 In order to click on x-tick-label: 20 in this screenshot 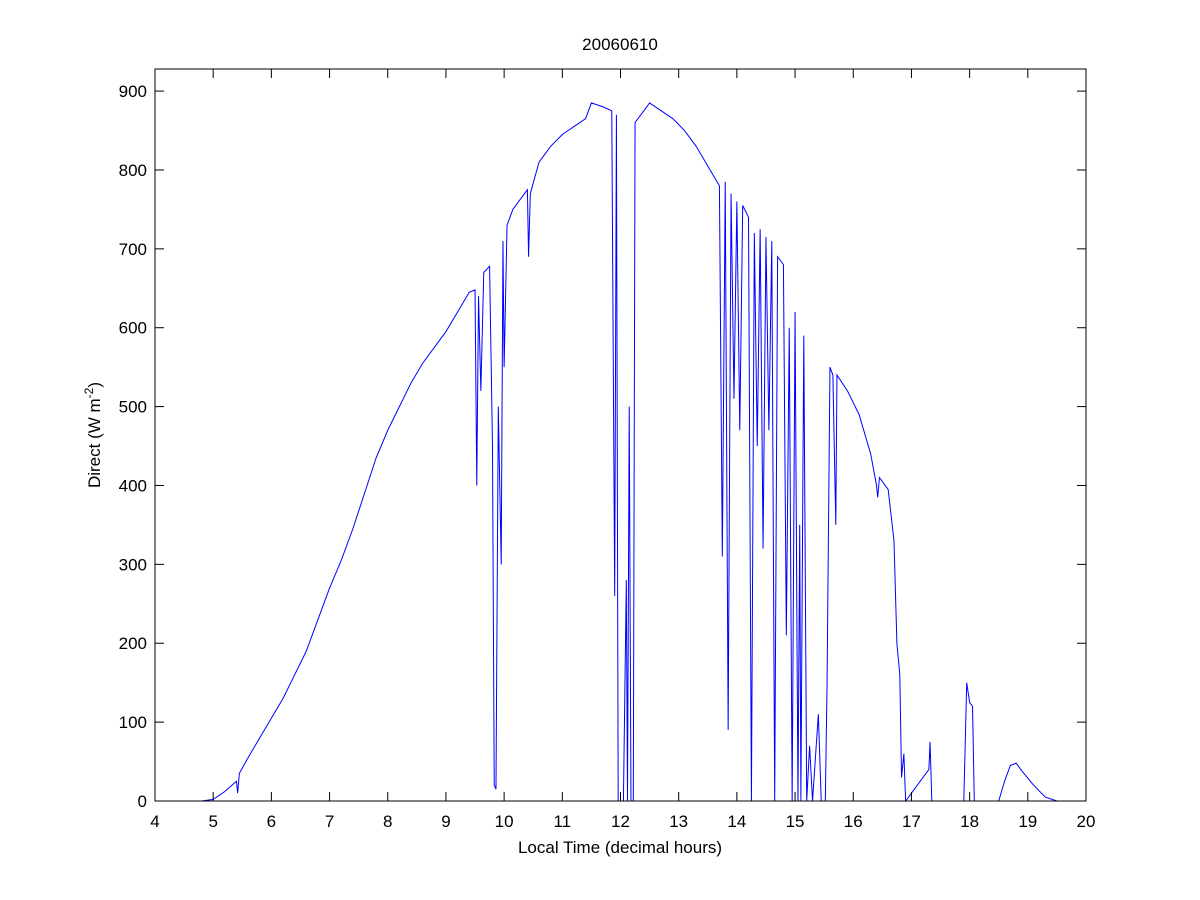, I will do `click(1086, 821)`.